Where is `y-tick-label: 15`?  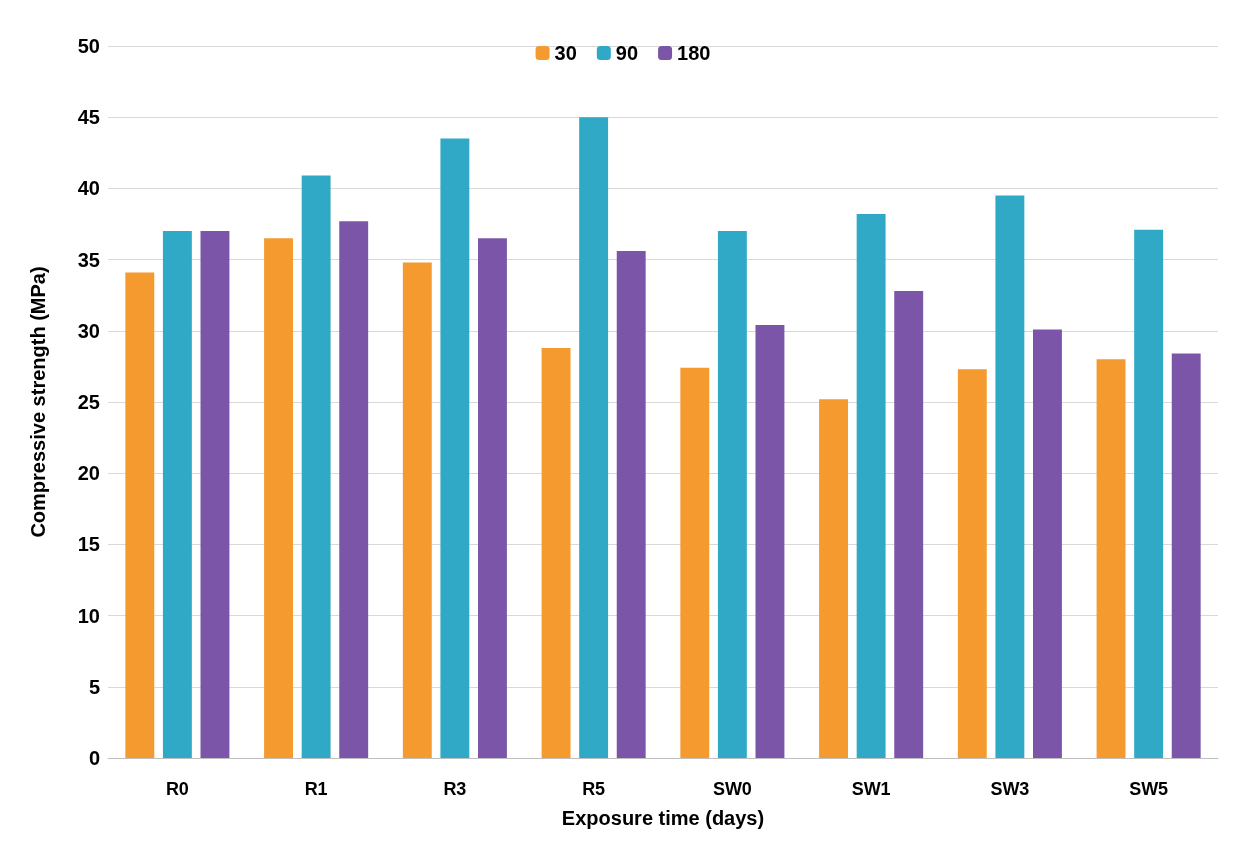 y-tick-label: 15 is located at coordinates (88, 544).